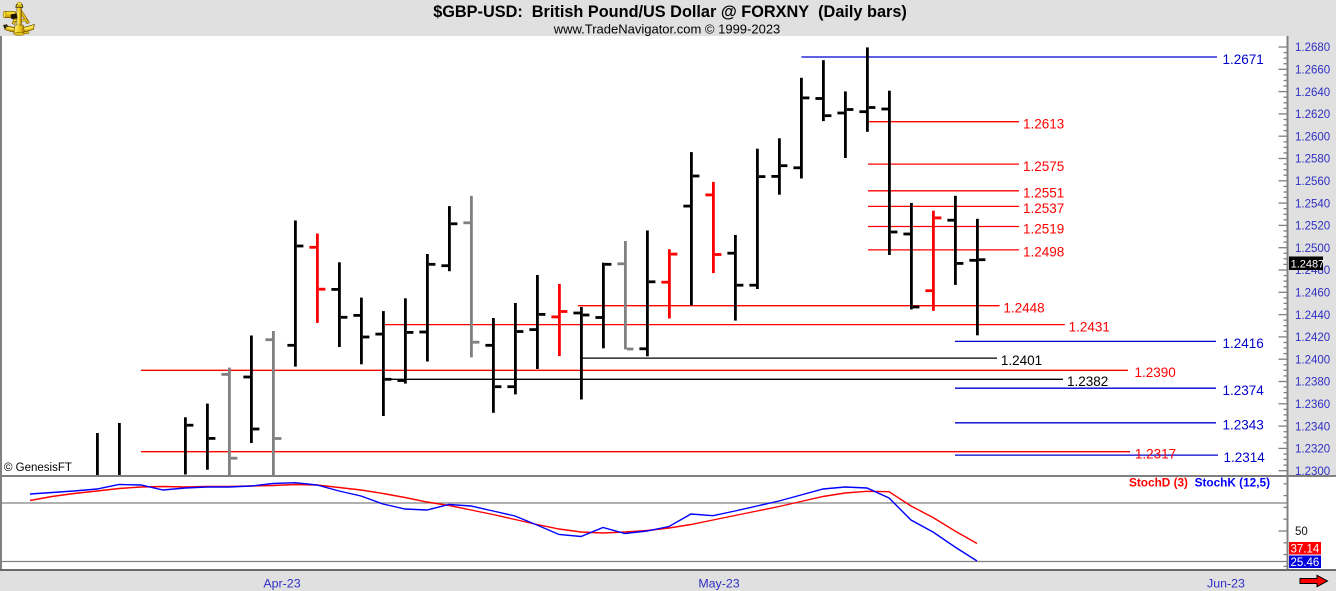 This screenshot has width=1336, height=591. What do you see at coordinates (1023, 308) in the screenshot?
I see `svg-text: 1.2448` at bounding box center [1023, 308].